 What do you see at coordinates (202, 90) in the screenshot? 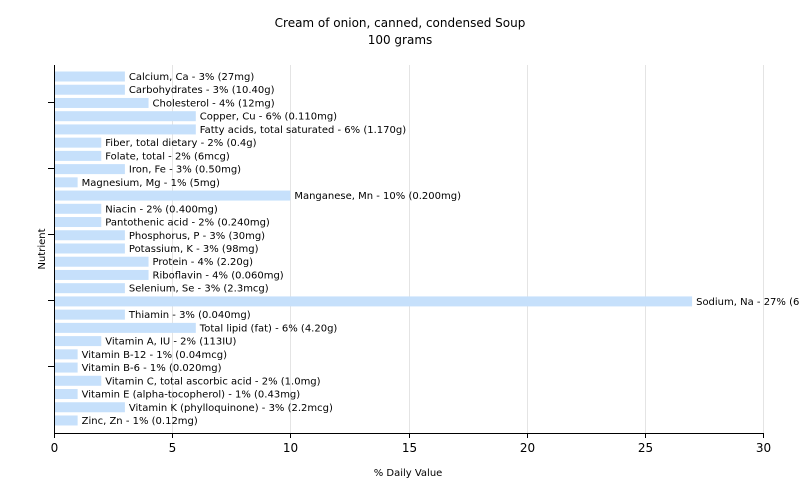
I see `bar-label: Carbohydrates - 3% (10.40g)` at bounding box center [202, 90].